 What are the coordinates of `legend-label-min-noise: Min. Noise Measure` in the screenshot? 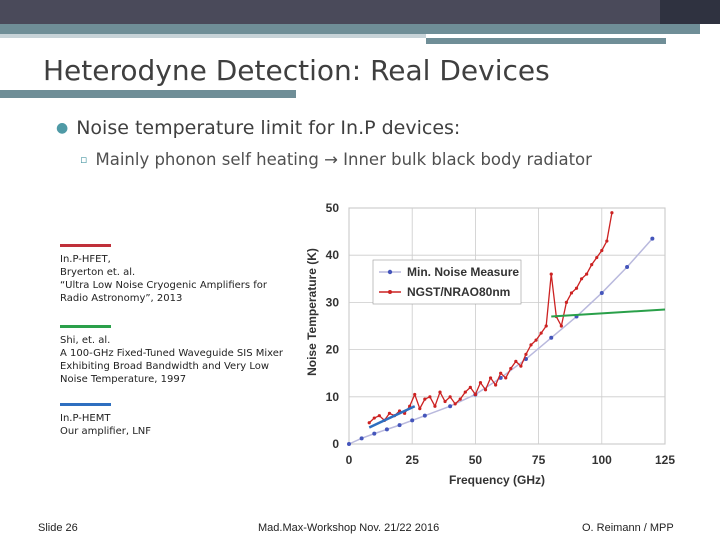 It's located at (463, 272).